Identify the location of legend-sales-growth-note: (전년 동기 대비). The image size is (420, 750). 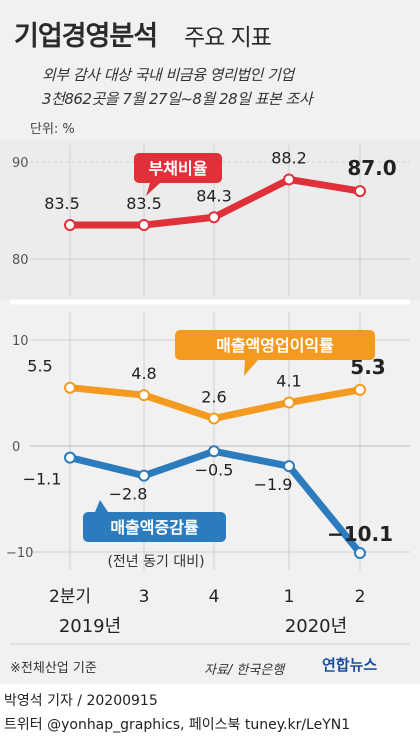
(155, 562).